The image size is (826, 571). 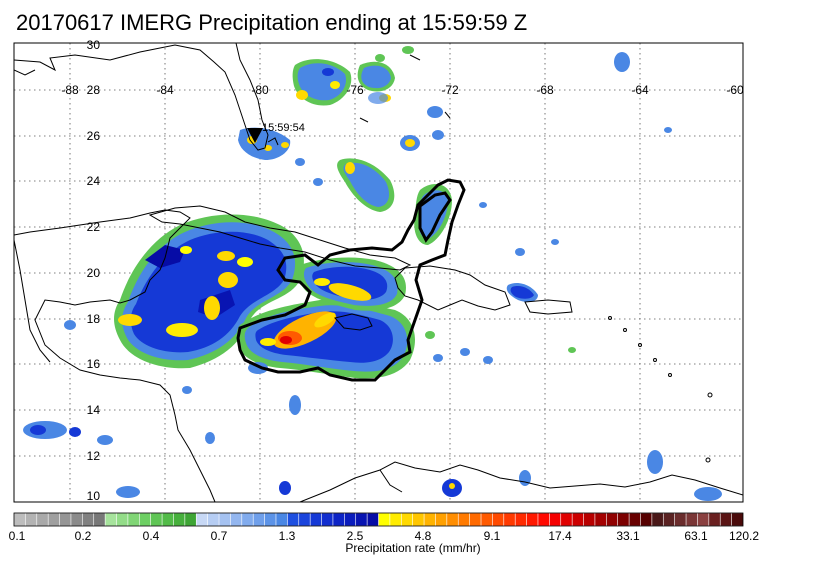 What do you see at coordinates (450, 90) in the screenshot?
I see `lon-label: -72` at bounding box center [450, 90].